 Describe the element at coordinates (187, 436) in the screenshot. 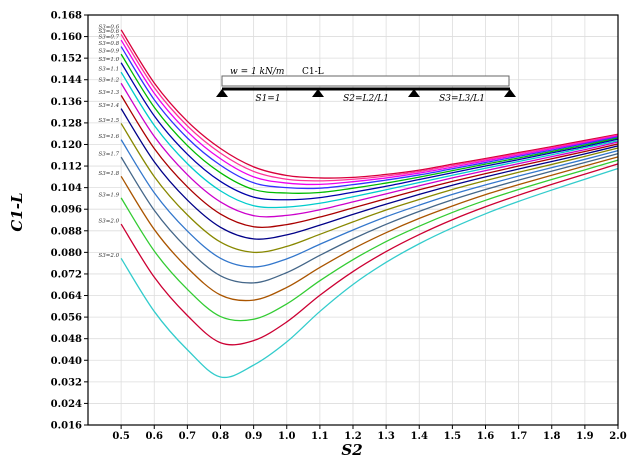

I see `x-tick-label: 0.7` at that location.